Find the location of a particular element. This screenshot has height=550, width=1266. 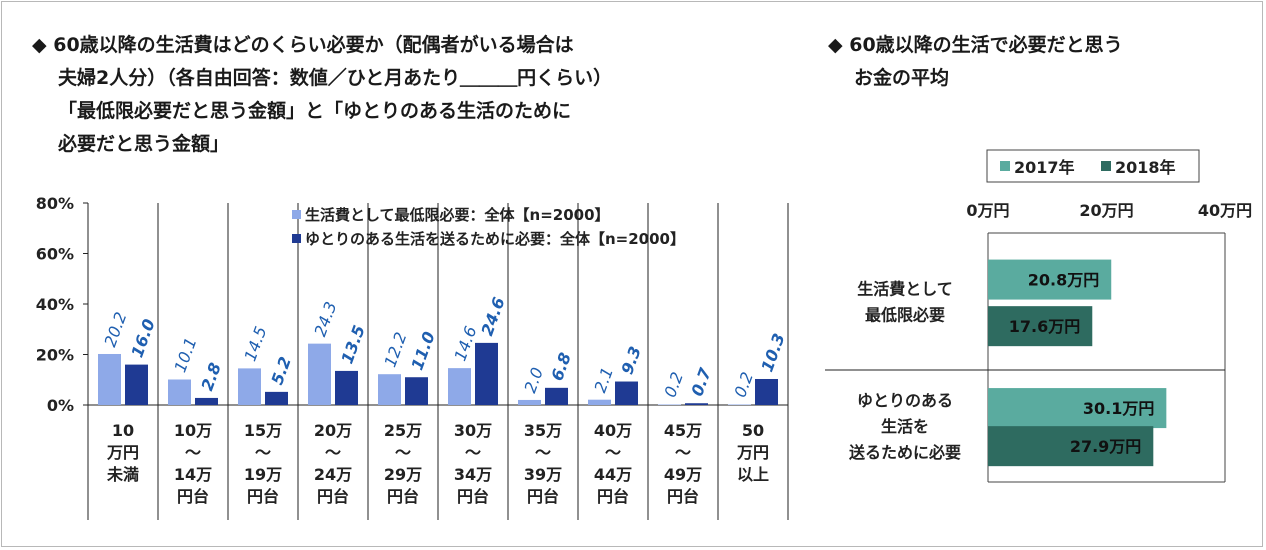

category-label: 40万～ 44万円台 is located at coordinates (613, 463).